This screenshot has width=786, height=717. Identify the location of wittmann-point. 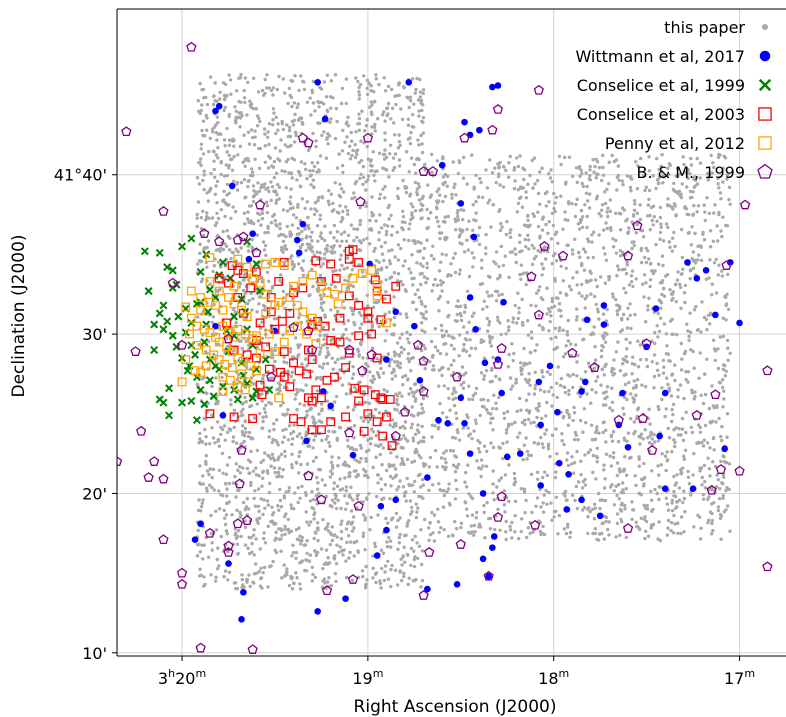
(659, 436).